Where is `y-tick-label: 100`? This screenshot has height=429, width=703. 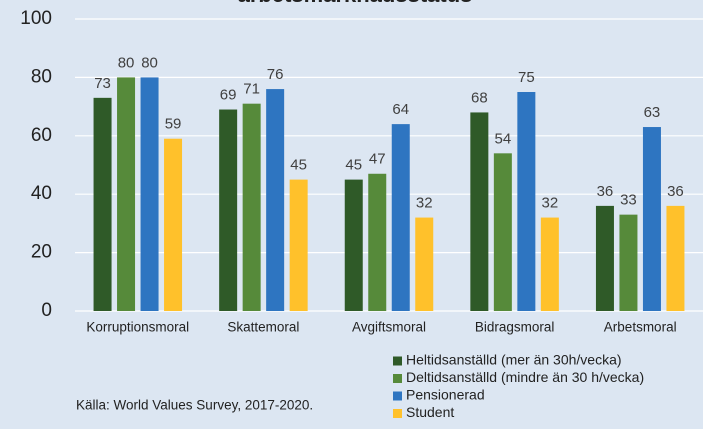
y-tick-label: 100 is located at coordinates (36, 18).